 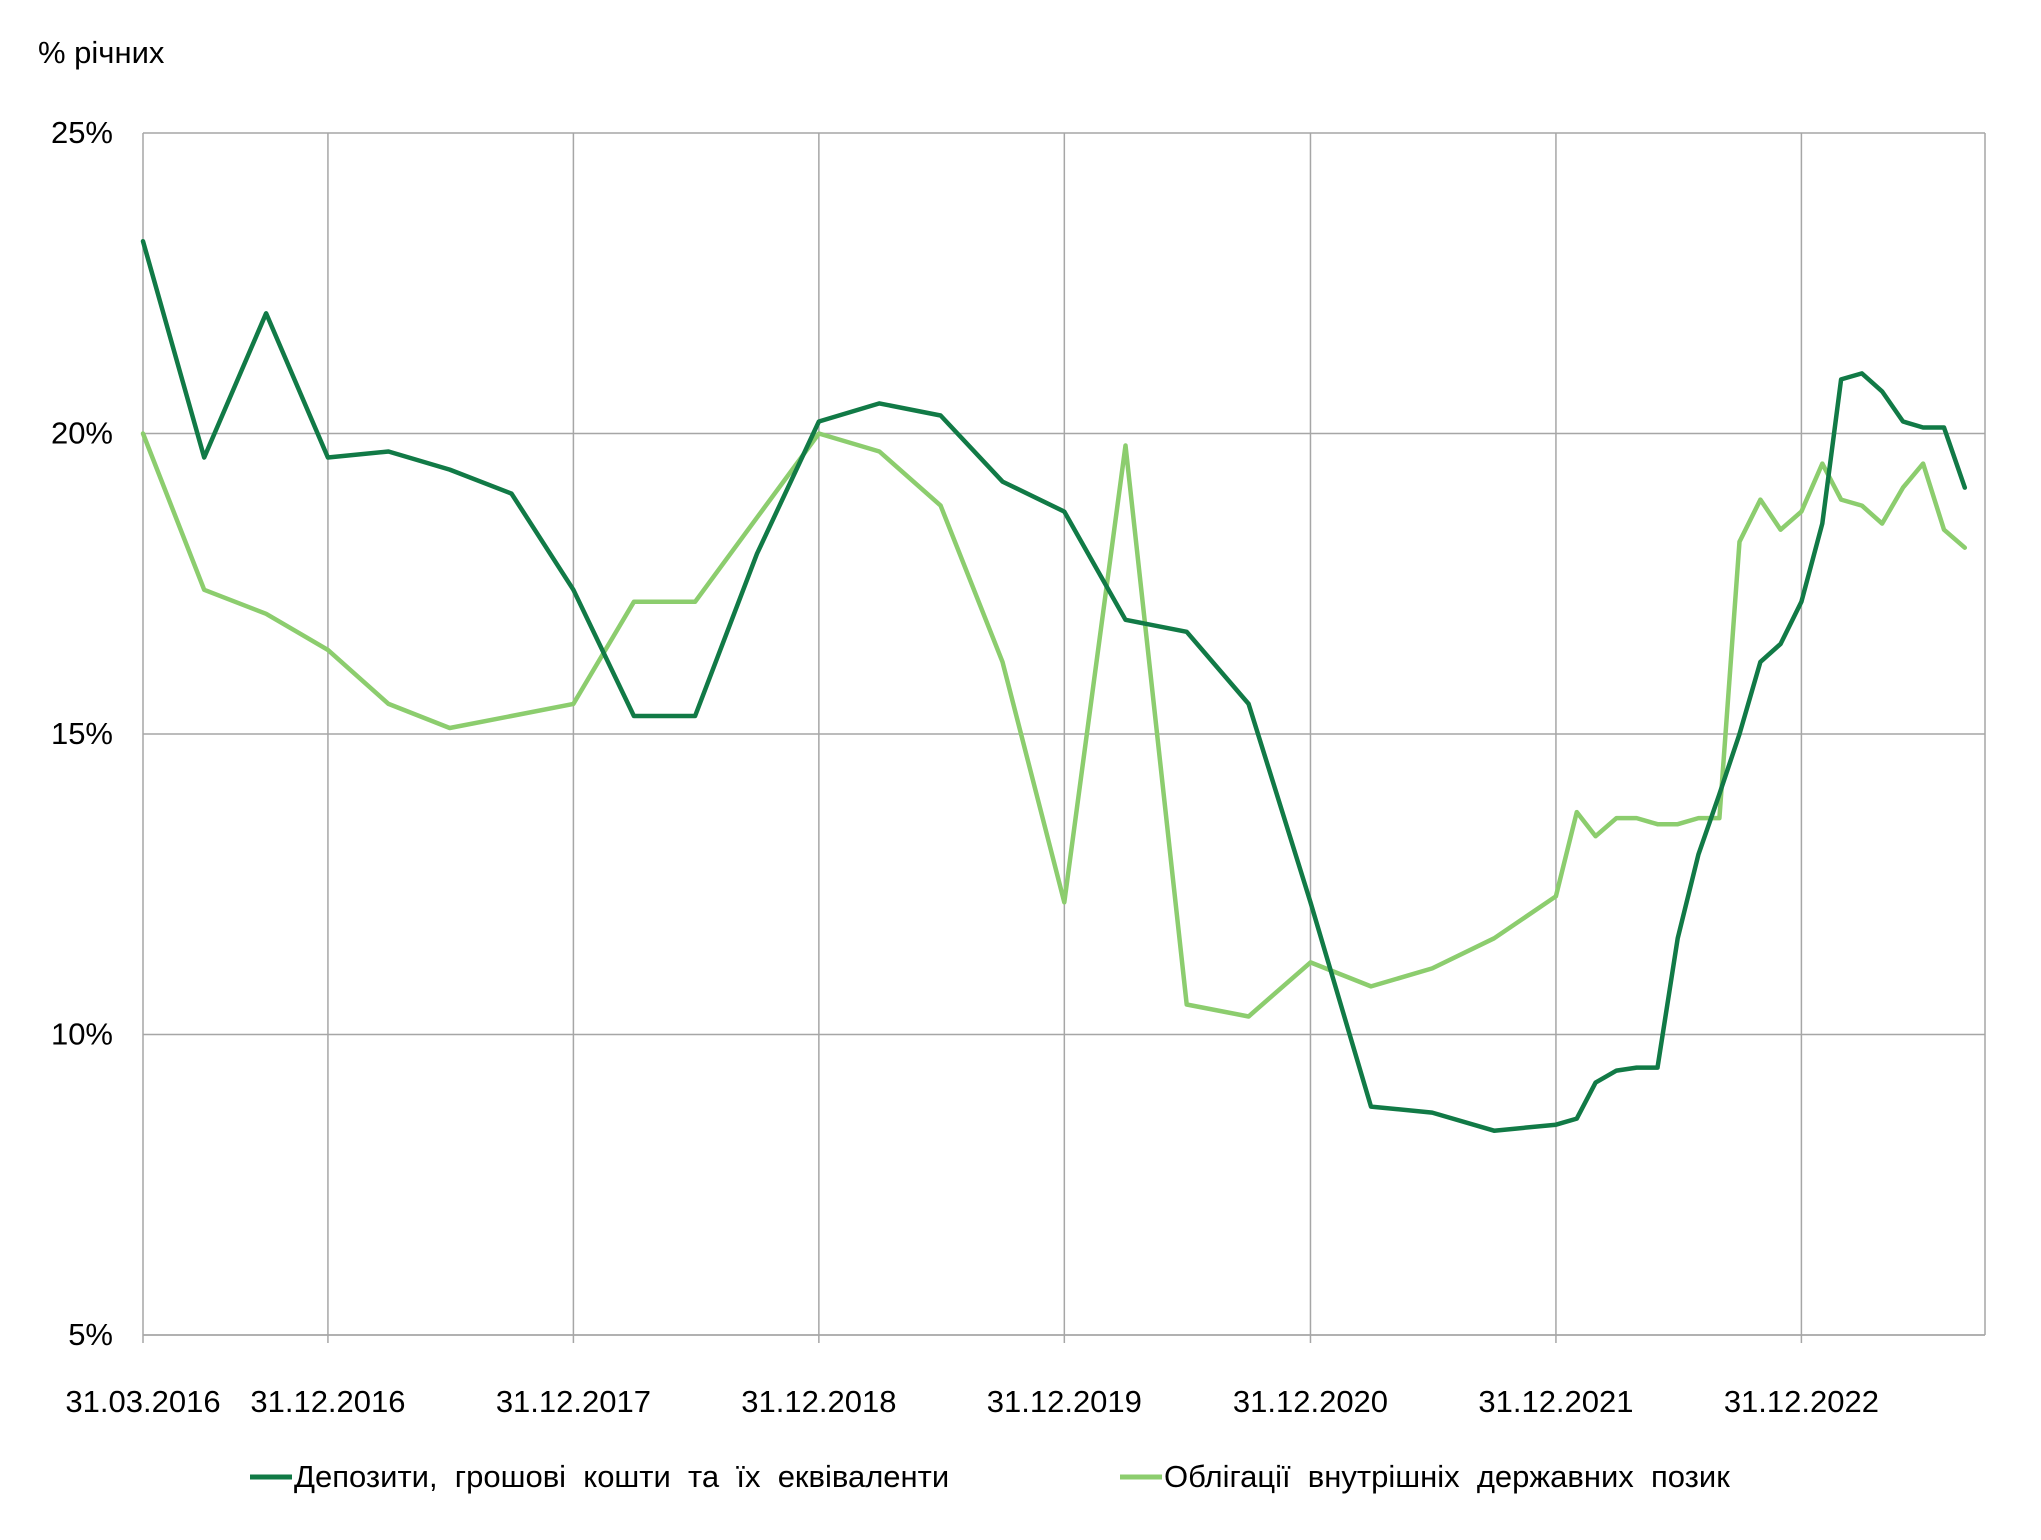 What do you see at coordinates (327, 1401) in the screenshot?
I see `x-tick-label: 31.12.2016` at bounding box center [327, 1401].